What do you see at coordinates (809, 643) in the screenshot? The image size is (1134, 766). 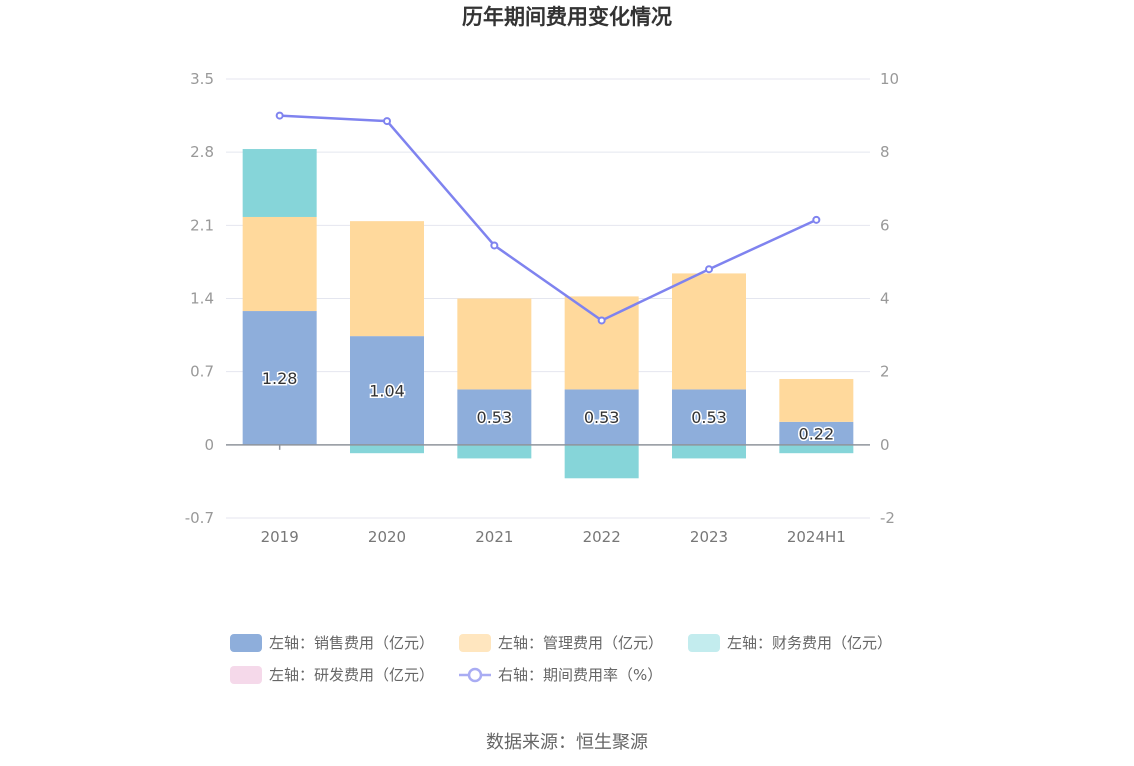 I see `legend-label: 左轴：财务费用（亿元）` at bounding box center [809, 643].